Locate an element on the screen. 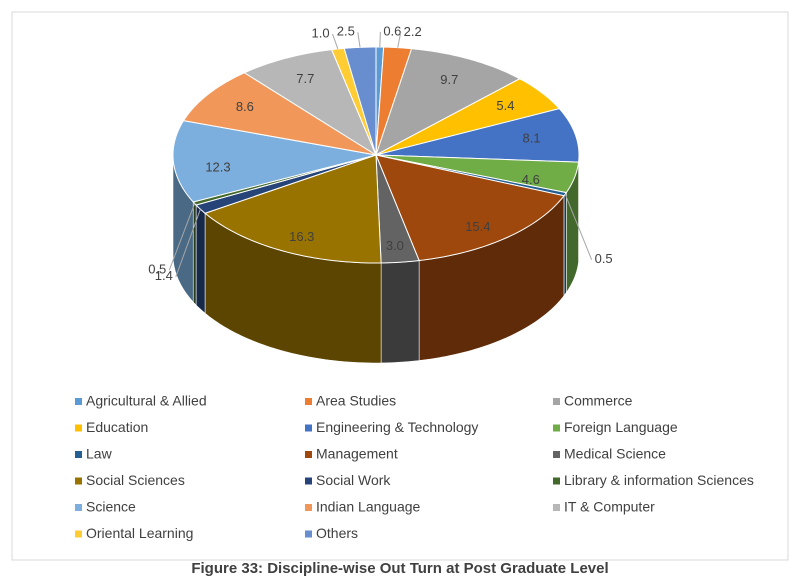  legend-label: Oriental Learning is located at coordinates (139, 533).